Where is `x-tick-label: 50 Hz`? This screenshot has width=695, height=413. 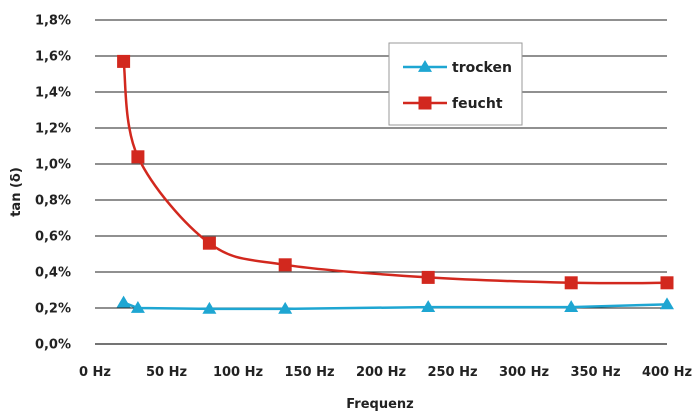
x-tick-label: 50 Hz is located at coordinates (166, 372).